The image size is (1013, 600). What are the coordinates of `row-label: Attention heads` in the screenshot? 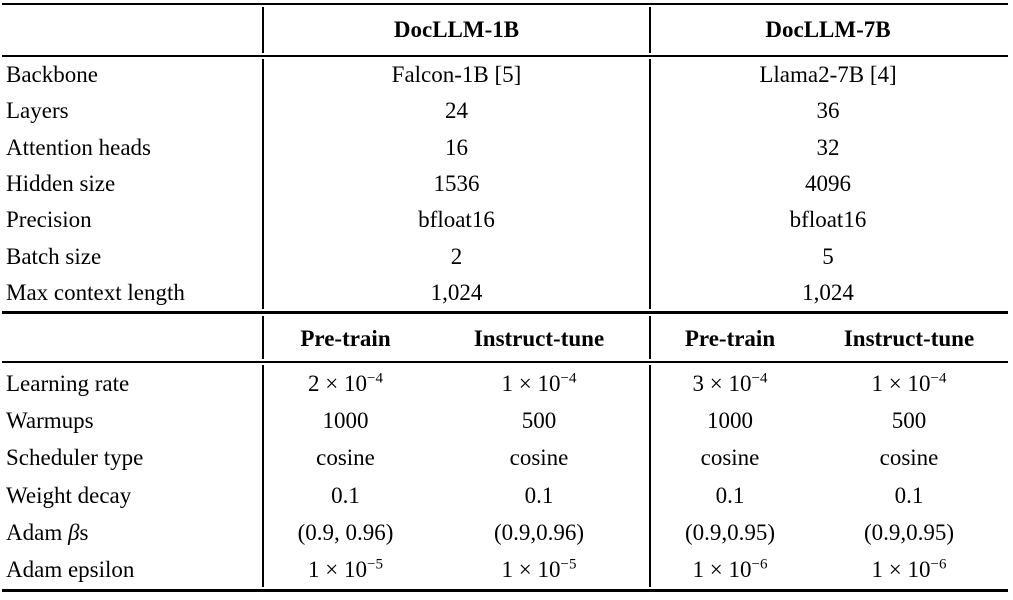 It's located at (78, 147).